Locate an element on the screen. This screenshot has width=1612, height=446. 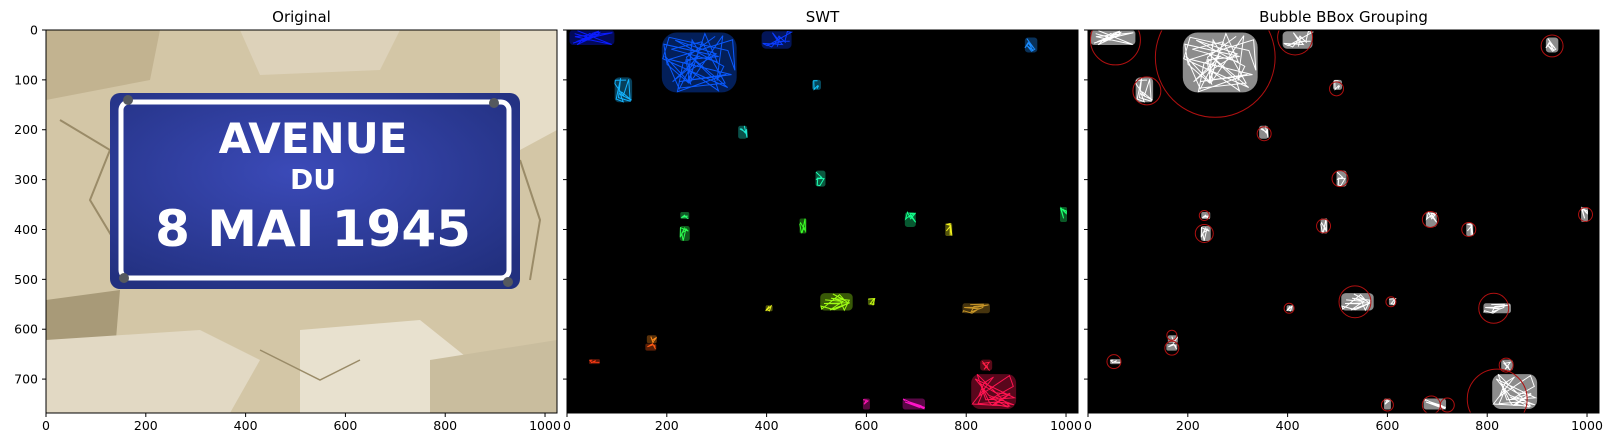
x-tick-label: 0 is located at coordinates (567, 425).